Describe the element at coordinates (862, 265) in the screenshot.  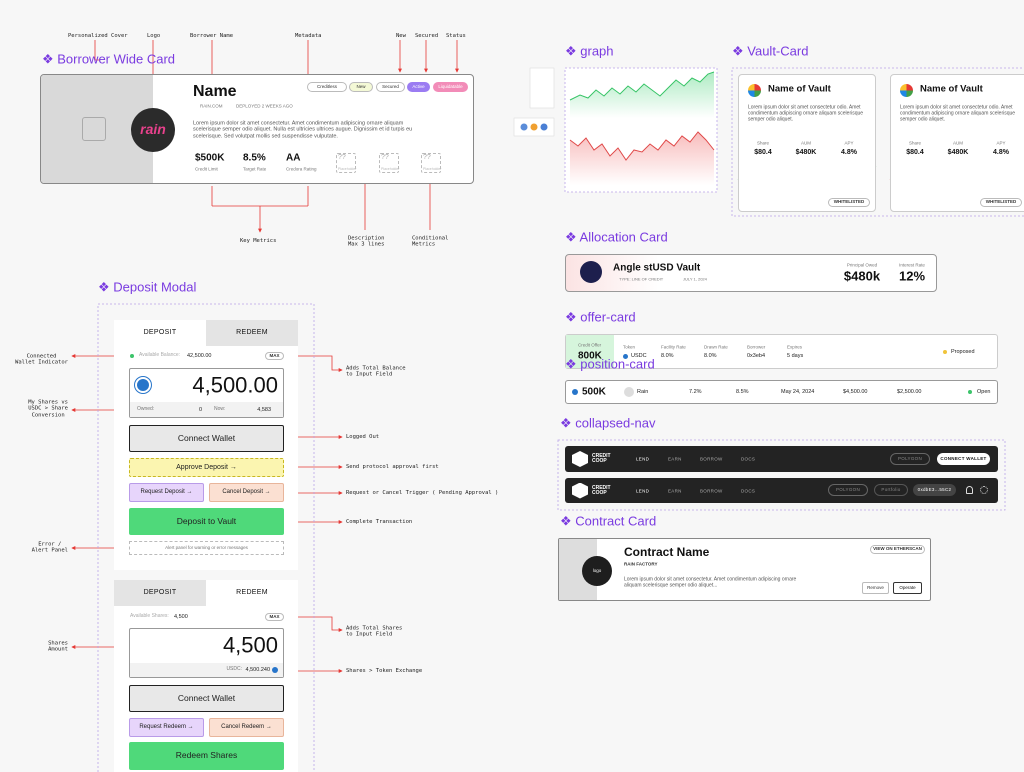
I see `principal-label: Principal Owed` at that location.